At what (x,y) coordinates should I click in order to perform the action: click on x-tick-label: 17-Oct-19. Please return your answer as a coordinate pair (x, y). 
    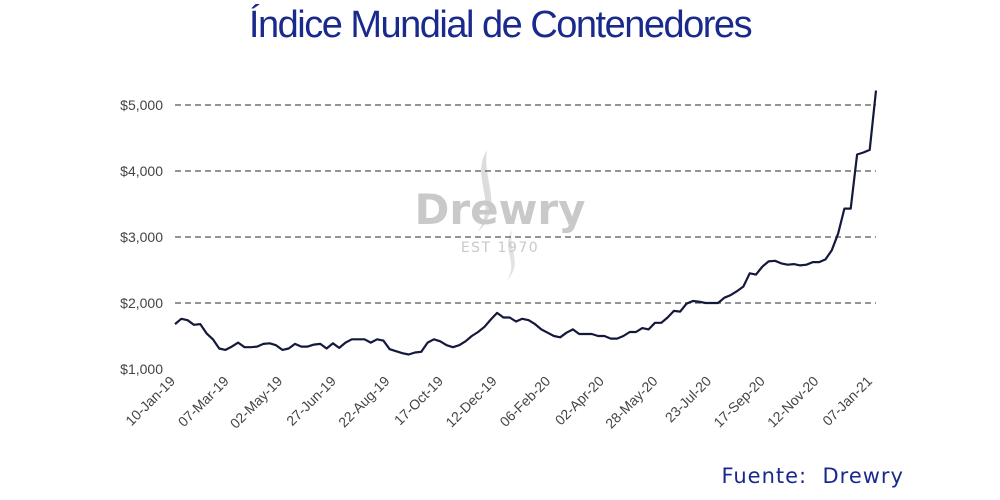
    Looking at the image, I should click on (418, 400).